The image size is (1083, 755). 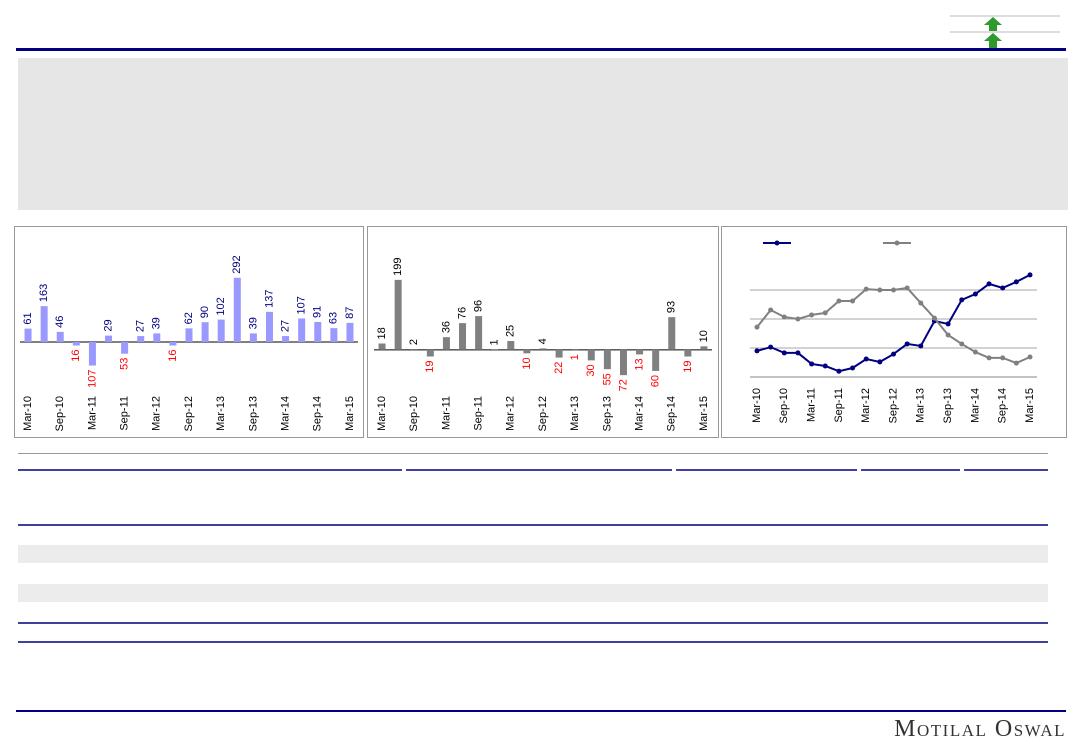 What do you see at coordinates (980, 729) in the screenshot?
I see `footer-brand: Motilal Oswal` at bounding box center [980, 729].